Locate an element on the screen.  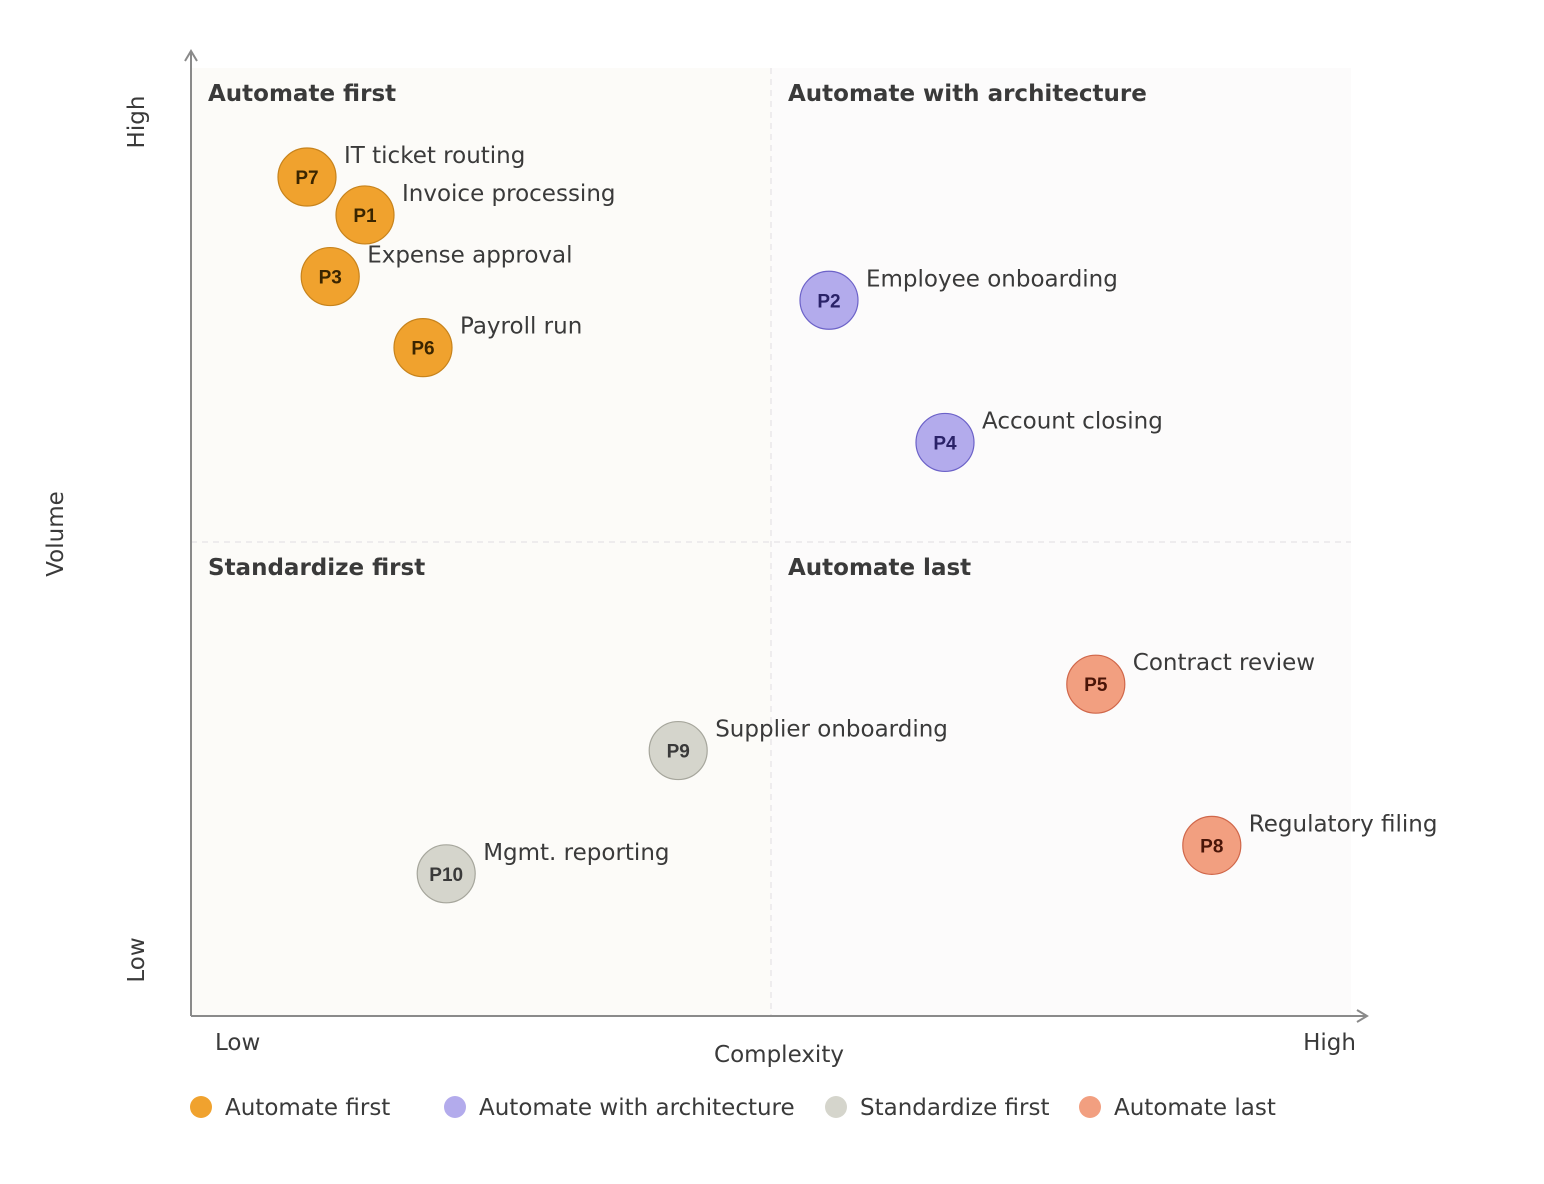
point-code: P5 is located at coordinates (1096, 685).